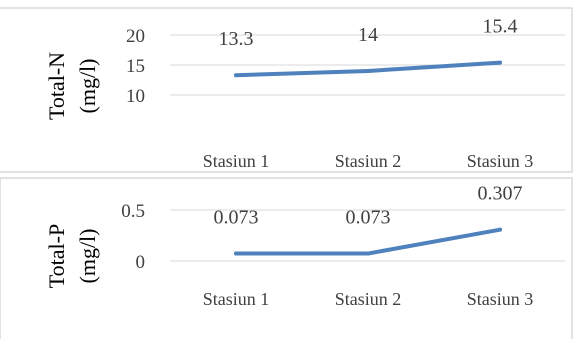  Describe the element at coordinates (56, 256) in the screenshot. I see `chart-2-ylabel-line-1: Total-P` at that location.